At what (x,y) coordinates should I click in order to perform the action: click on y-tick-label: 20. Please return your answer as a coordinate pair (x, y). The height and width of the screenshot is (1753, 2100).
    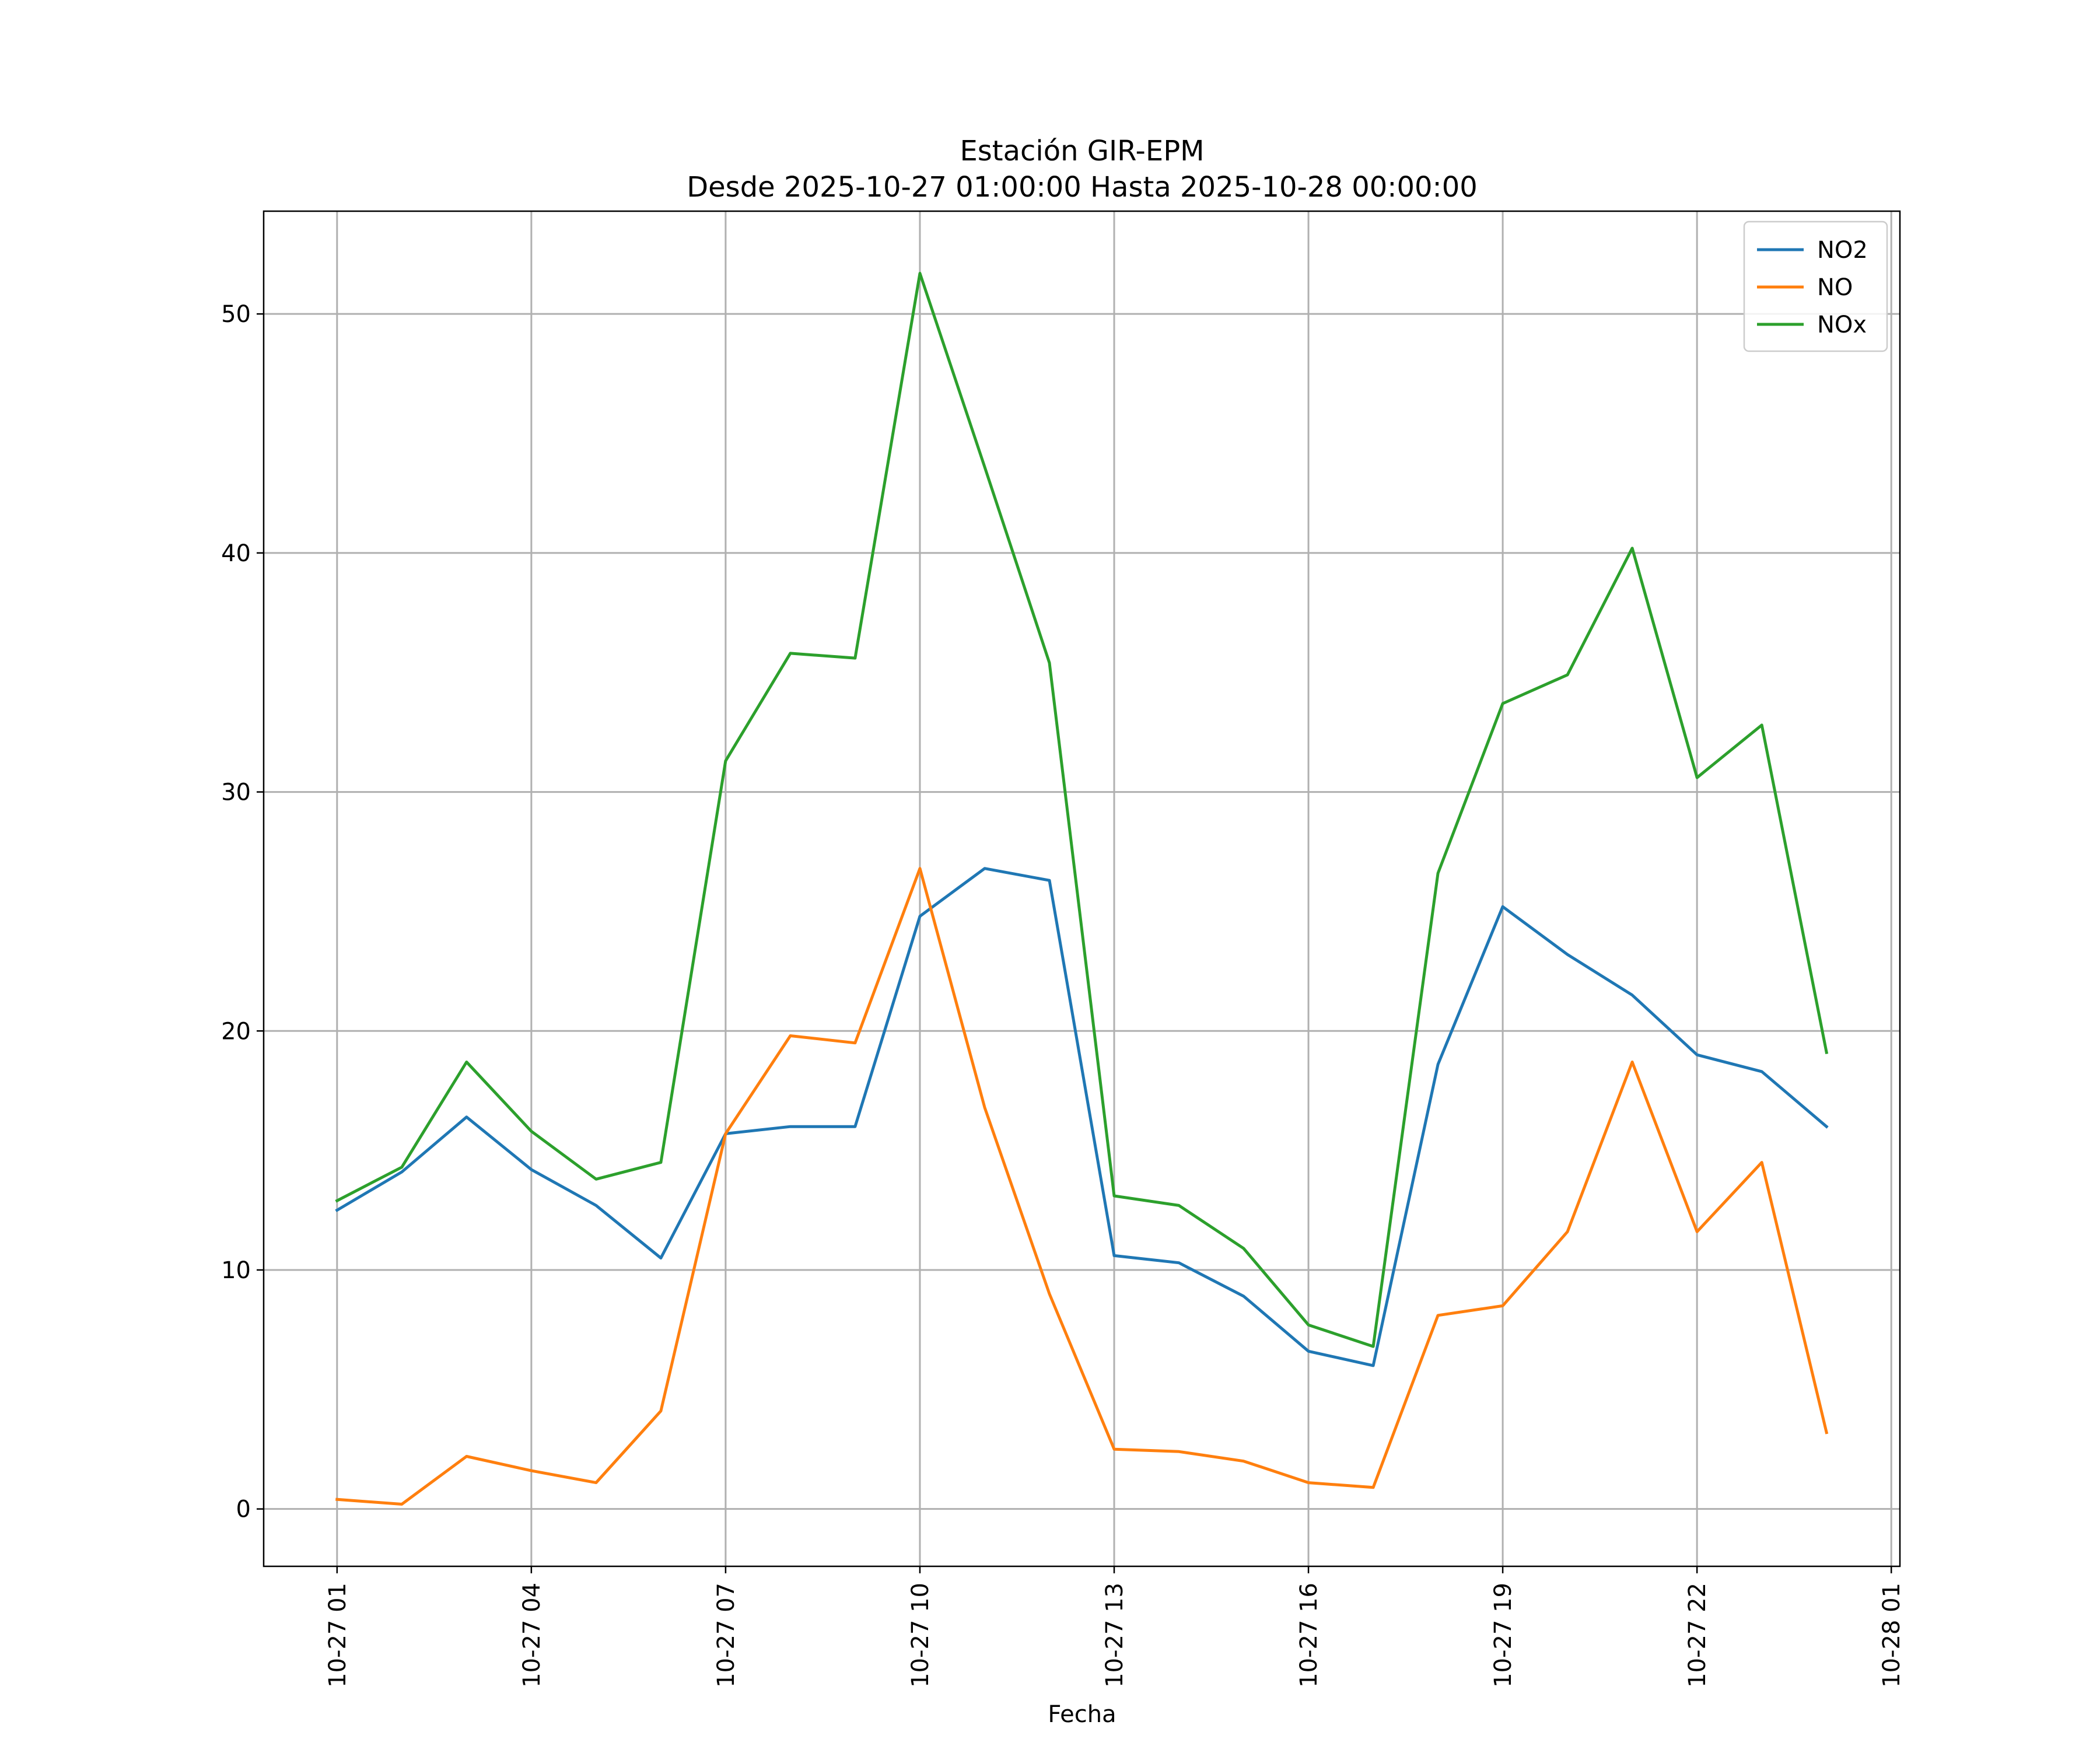
    Looking at the image, I should click on (236, 1031).